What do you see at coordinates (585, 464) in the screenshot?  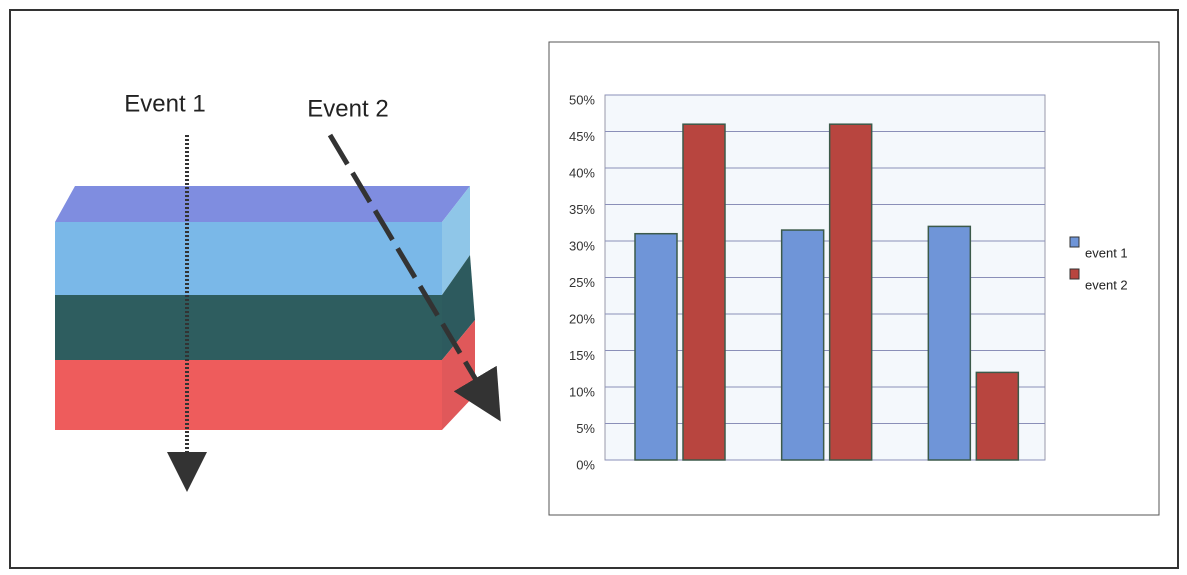 I see `y-tick-label: 0%` at bounding box center [585, 464].